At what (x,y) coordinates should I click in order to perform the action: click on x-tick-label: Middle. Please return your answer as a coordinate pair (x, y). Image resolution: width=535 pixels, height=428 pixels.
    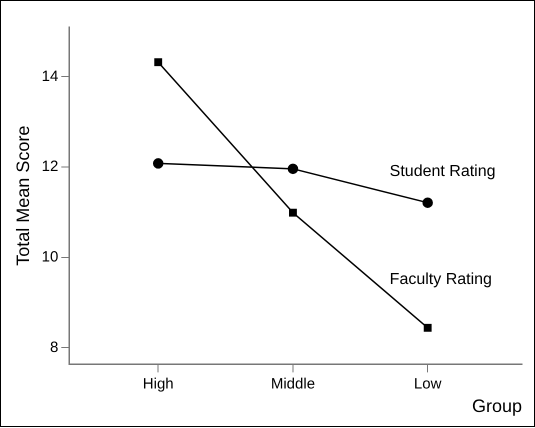
    Looking at the image, I should click on (293, 384).